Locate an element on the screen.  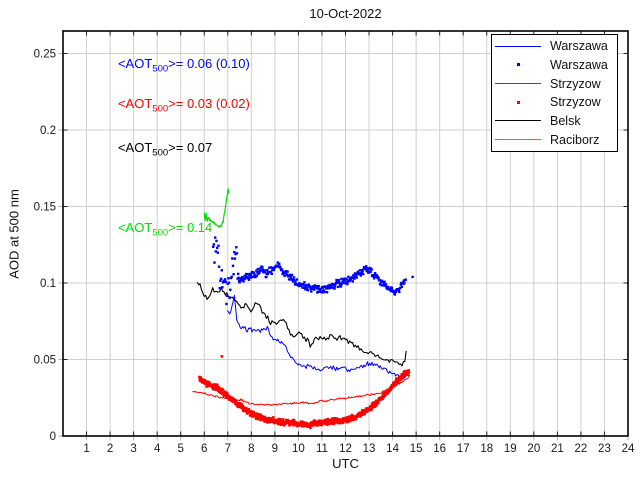
dot-marker-icon is located at coordinates (518, 65).